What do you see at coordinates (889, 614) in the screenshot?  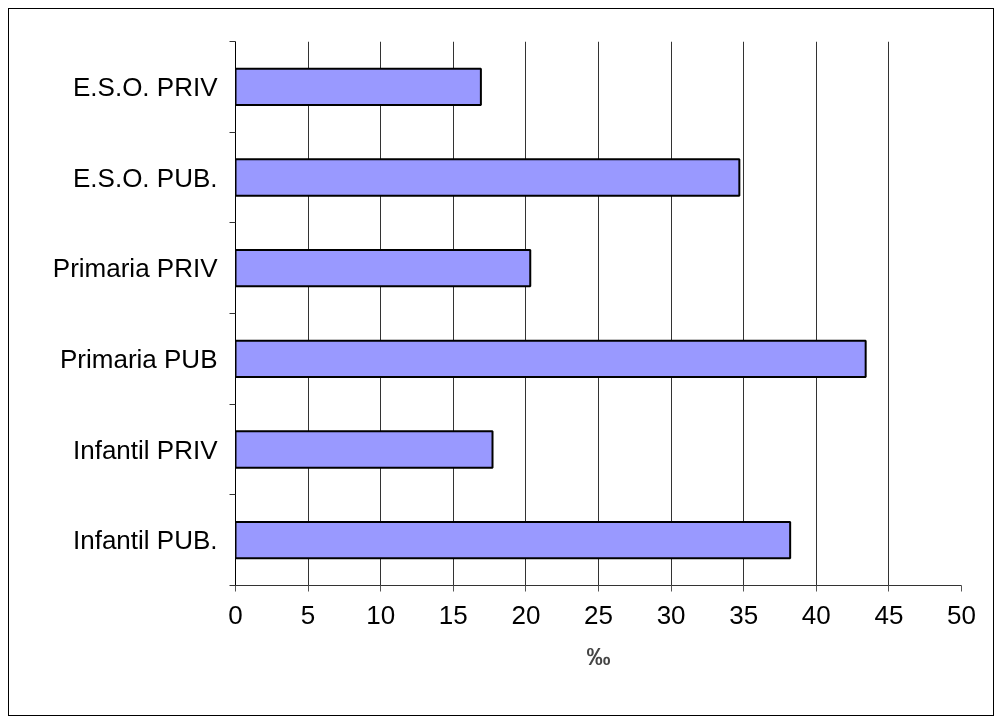 I see `x-tick-label: 45` at bounding box center [889, 614].